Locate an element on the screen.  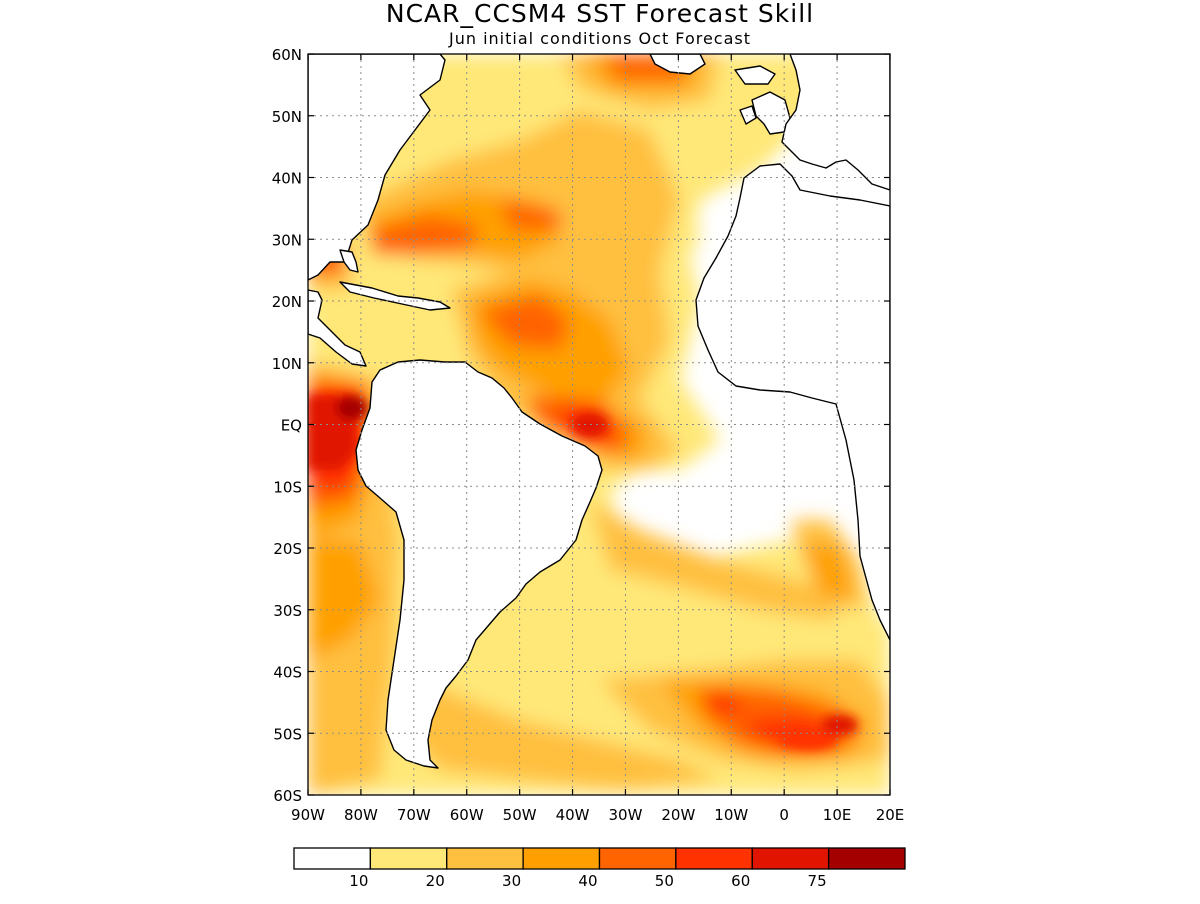
lat-label: 50S is located at coordinates (287, 734).